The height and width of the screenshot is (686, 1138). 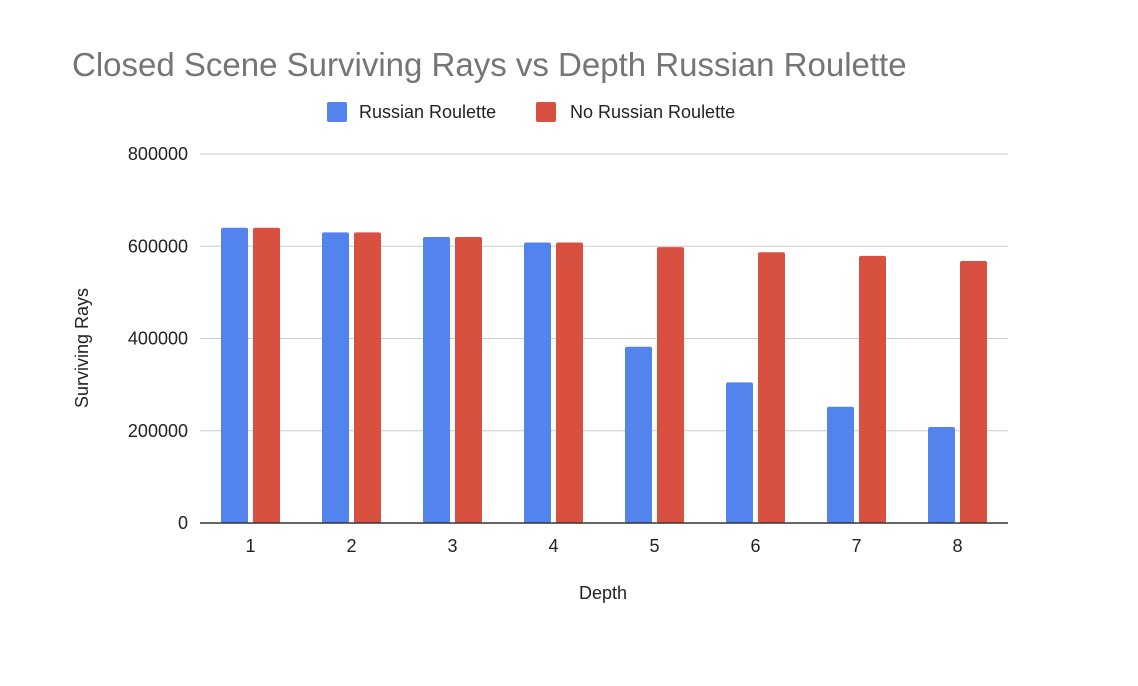 What do you see at coordinates (755, 546) in the screenshot?
I see `x-tick-label-6: 6` at bounding box center [755, 546].